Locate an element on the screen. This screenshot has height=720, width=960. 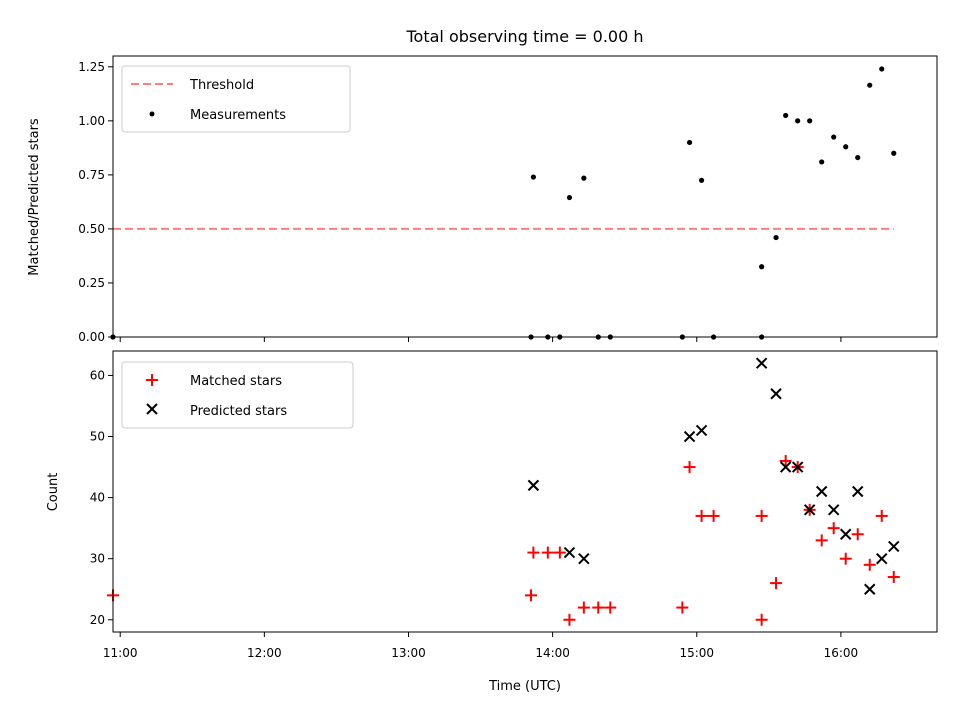
bottom-legend: Matched stars Predicted stars is located at coordinates (237, 395).